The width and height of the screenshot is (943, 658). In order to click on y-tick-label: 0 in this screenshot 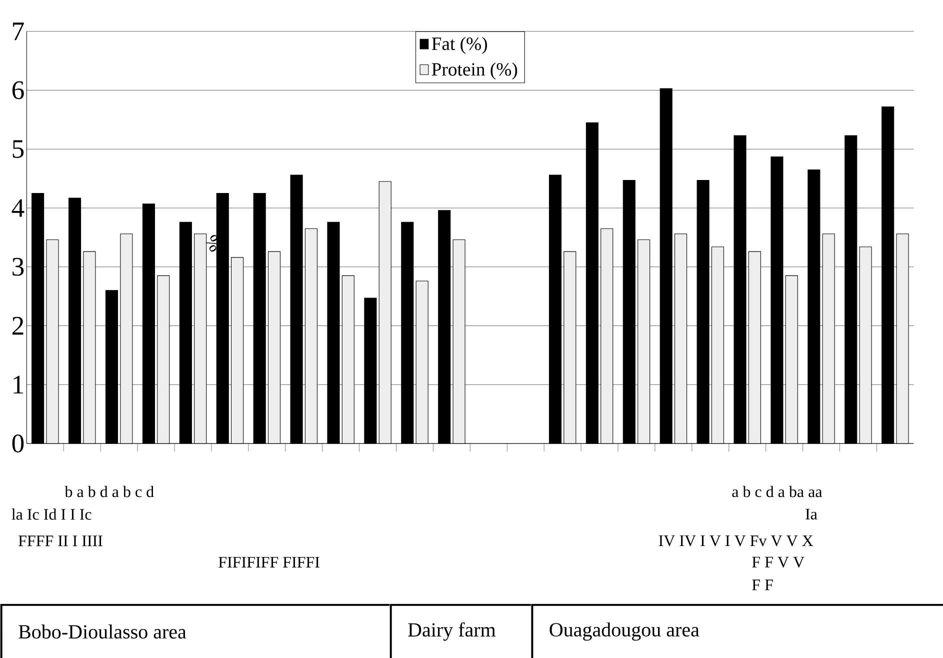, I will do `click(18, 443)`.